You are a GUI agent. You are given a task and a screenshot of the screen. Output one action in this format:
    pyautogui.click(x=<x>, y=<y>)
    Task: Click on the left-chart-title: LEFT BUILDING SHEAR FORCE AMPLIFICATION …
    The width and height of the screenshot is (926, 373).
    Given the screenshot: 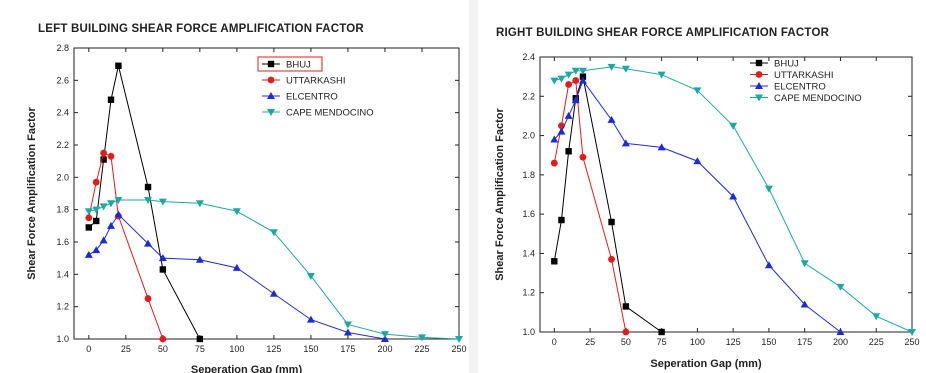 What is the action you would take?
    pyautogui.click(x=201, y=29)
    